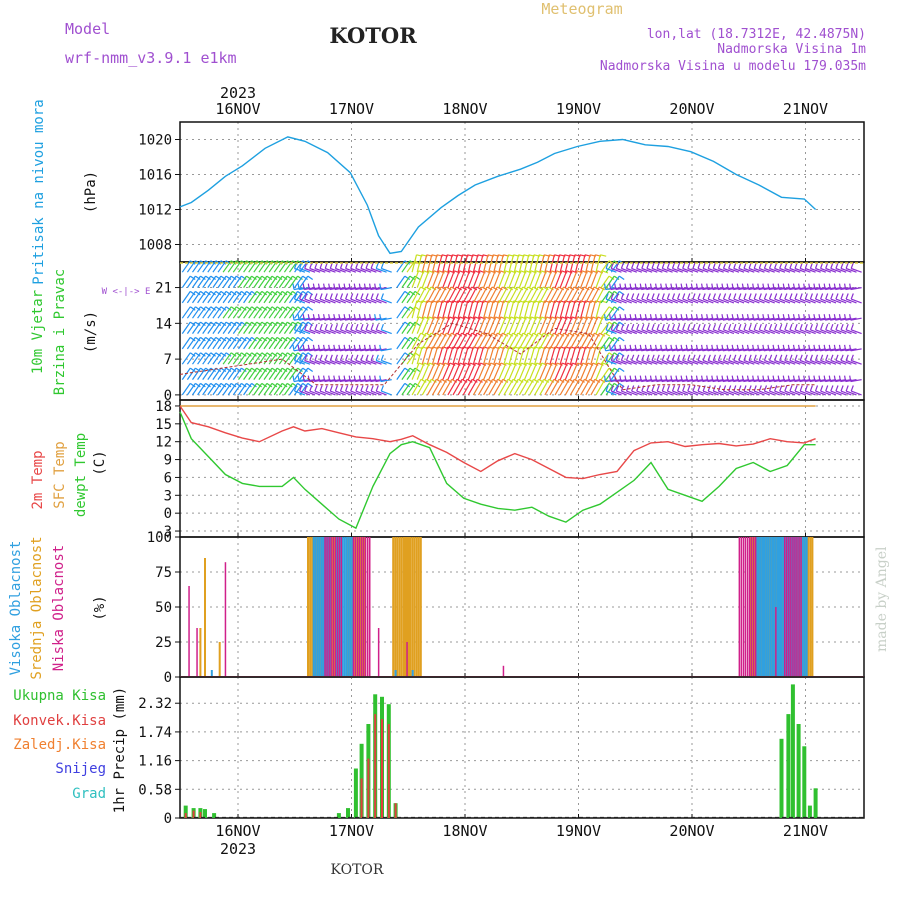  What do you see at coordinates (357, 870) in the screenshot?
I see `footer-station: KOTOR` at bounding box center [357, 870].